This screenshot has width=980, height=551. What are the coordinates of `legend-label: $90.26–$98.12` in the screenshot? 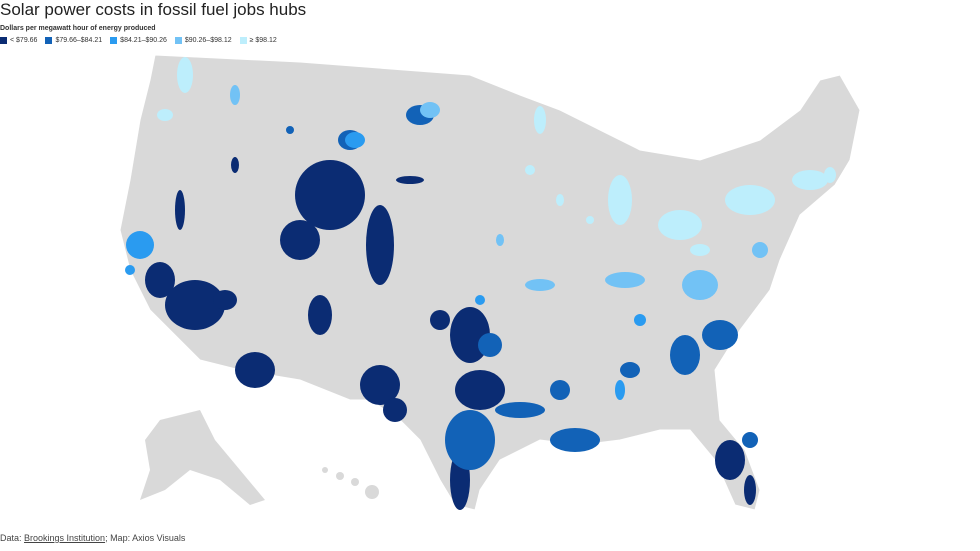 It's located at (208, 40).